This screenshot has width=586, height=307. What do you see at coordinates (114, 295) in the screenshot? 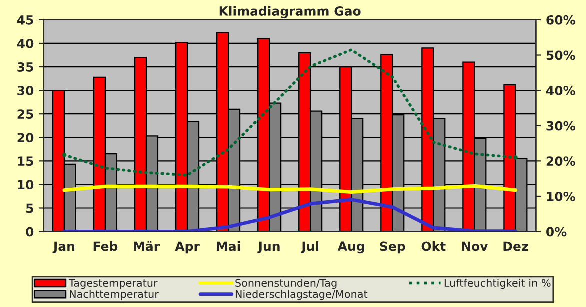
I see `legend-label: Nachttemperatur` at bounding box center [114, 295].